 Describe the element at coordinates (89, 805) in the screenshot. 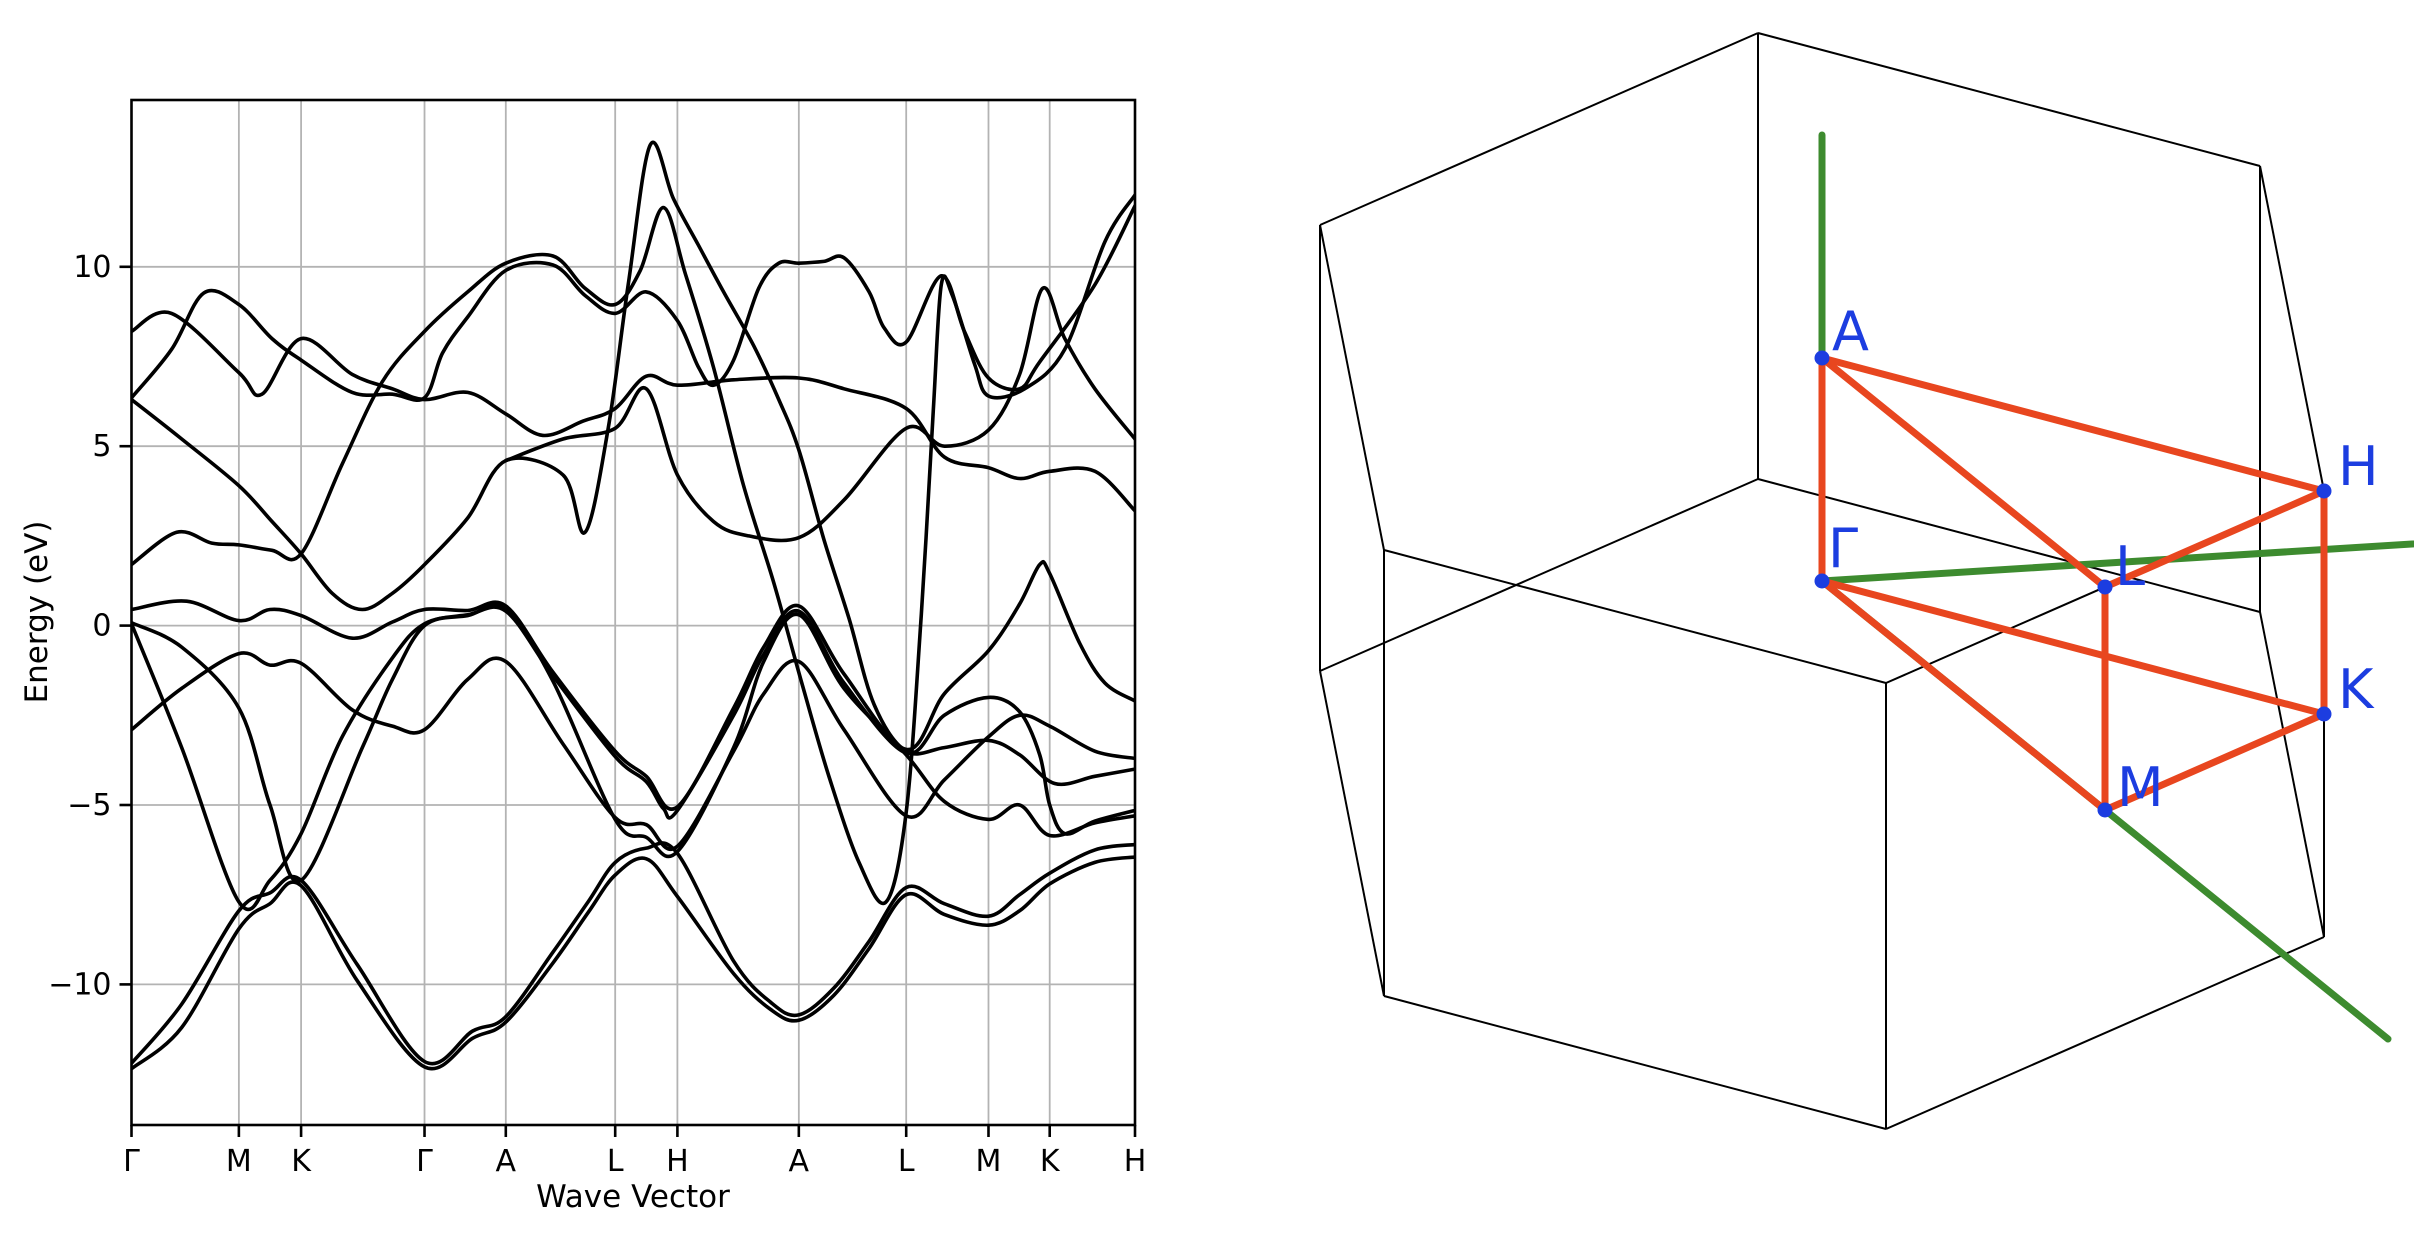

I see `y-tick-label--5: −5` at that location.